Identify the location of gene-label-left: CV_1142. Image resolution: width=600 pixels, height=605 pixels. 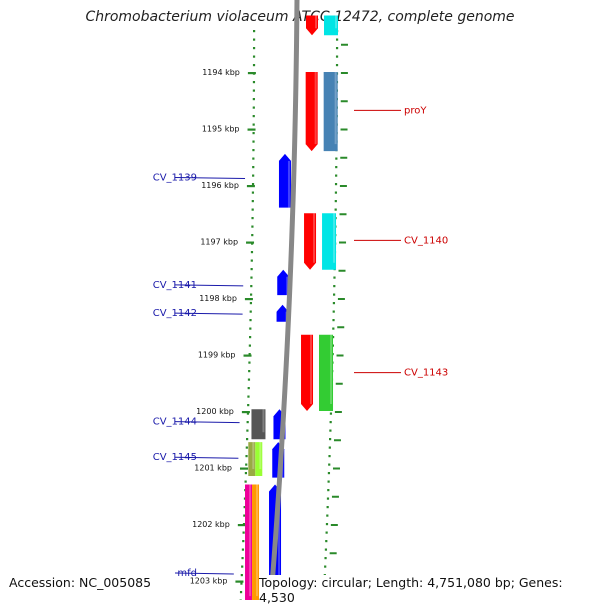
(175, 313).